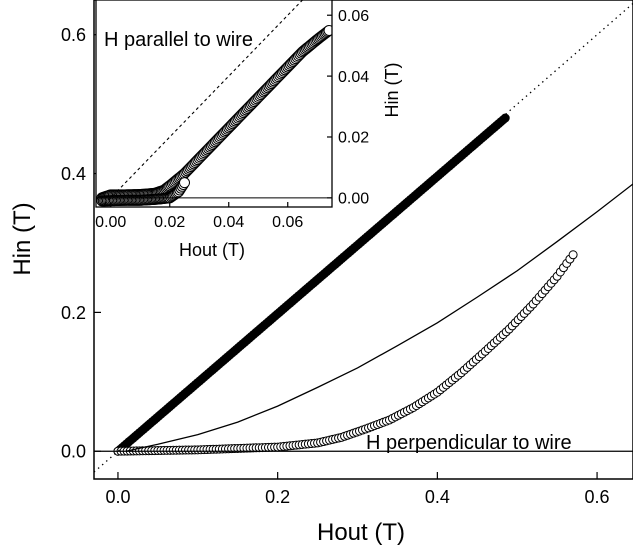 This screenshot has width=633, height=554. Describe the element at coordinates (361, 532) in the screenshot. I see `x-axis-label: Hout (T)` at that location.